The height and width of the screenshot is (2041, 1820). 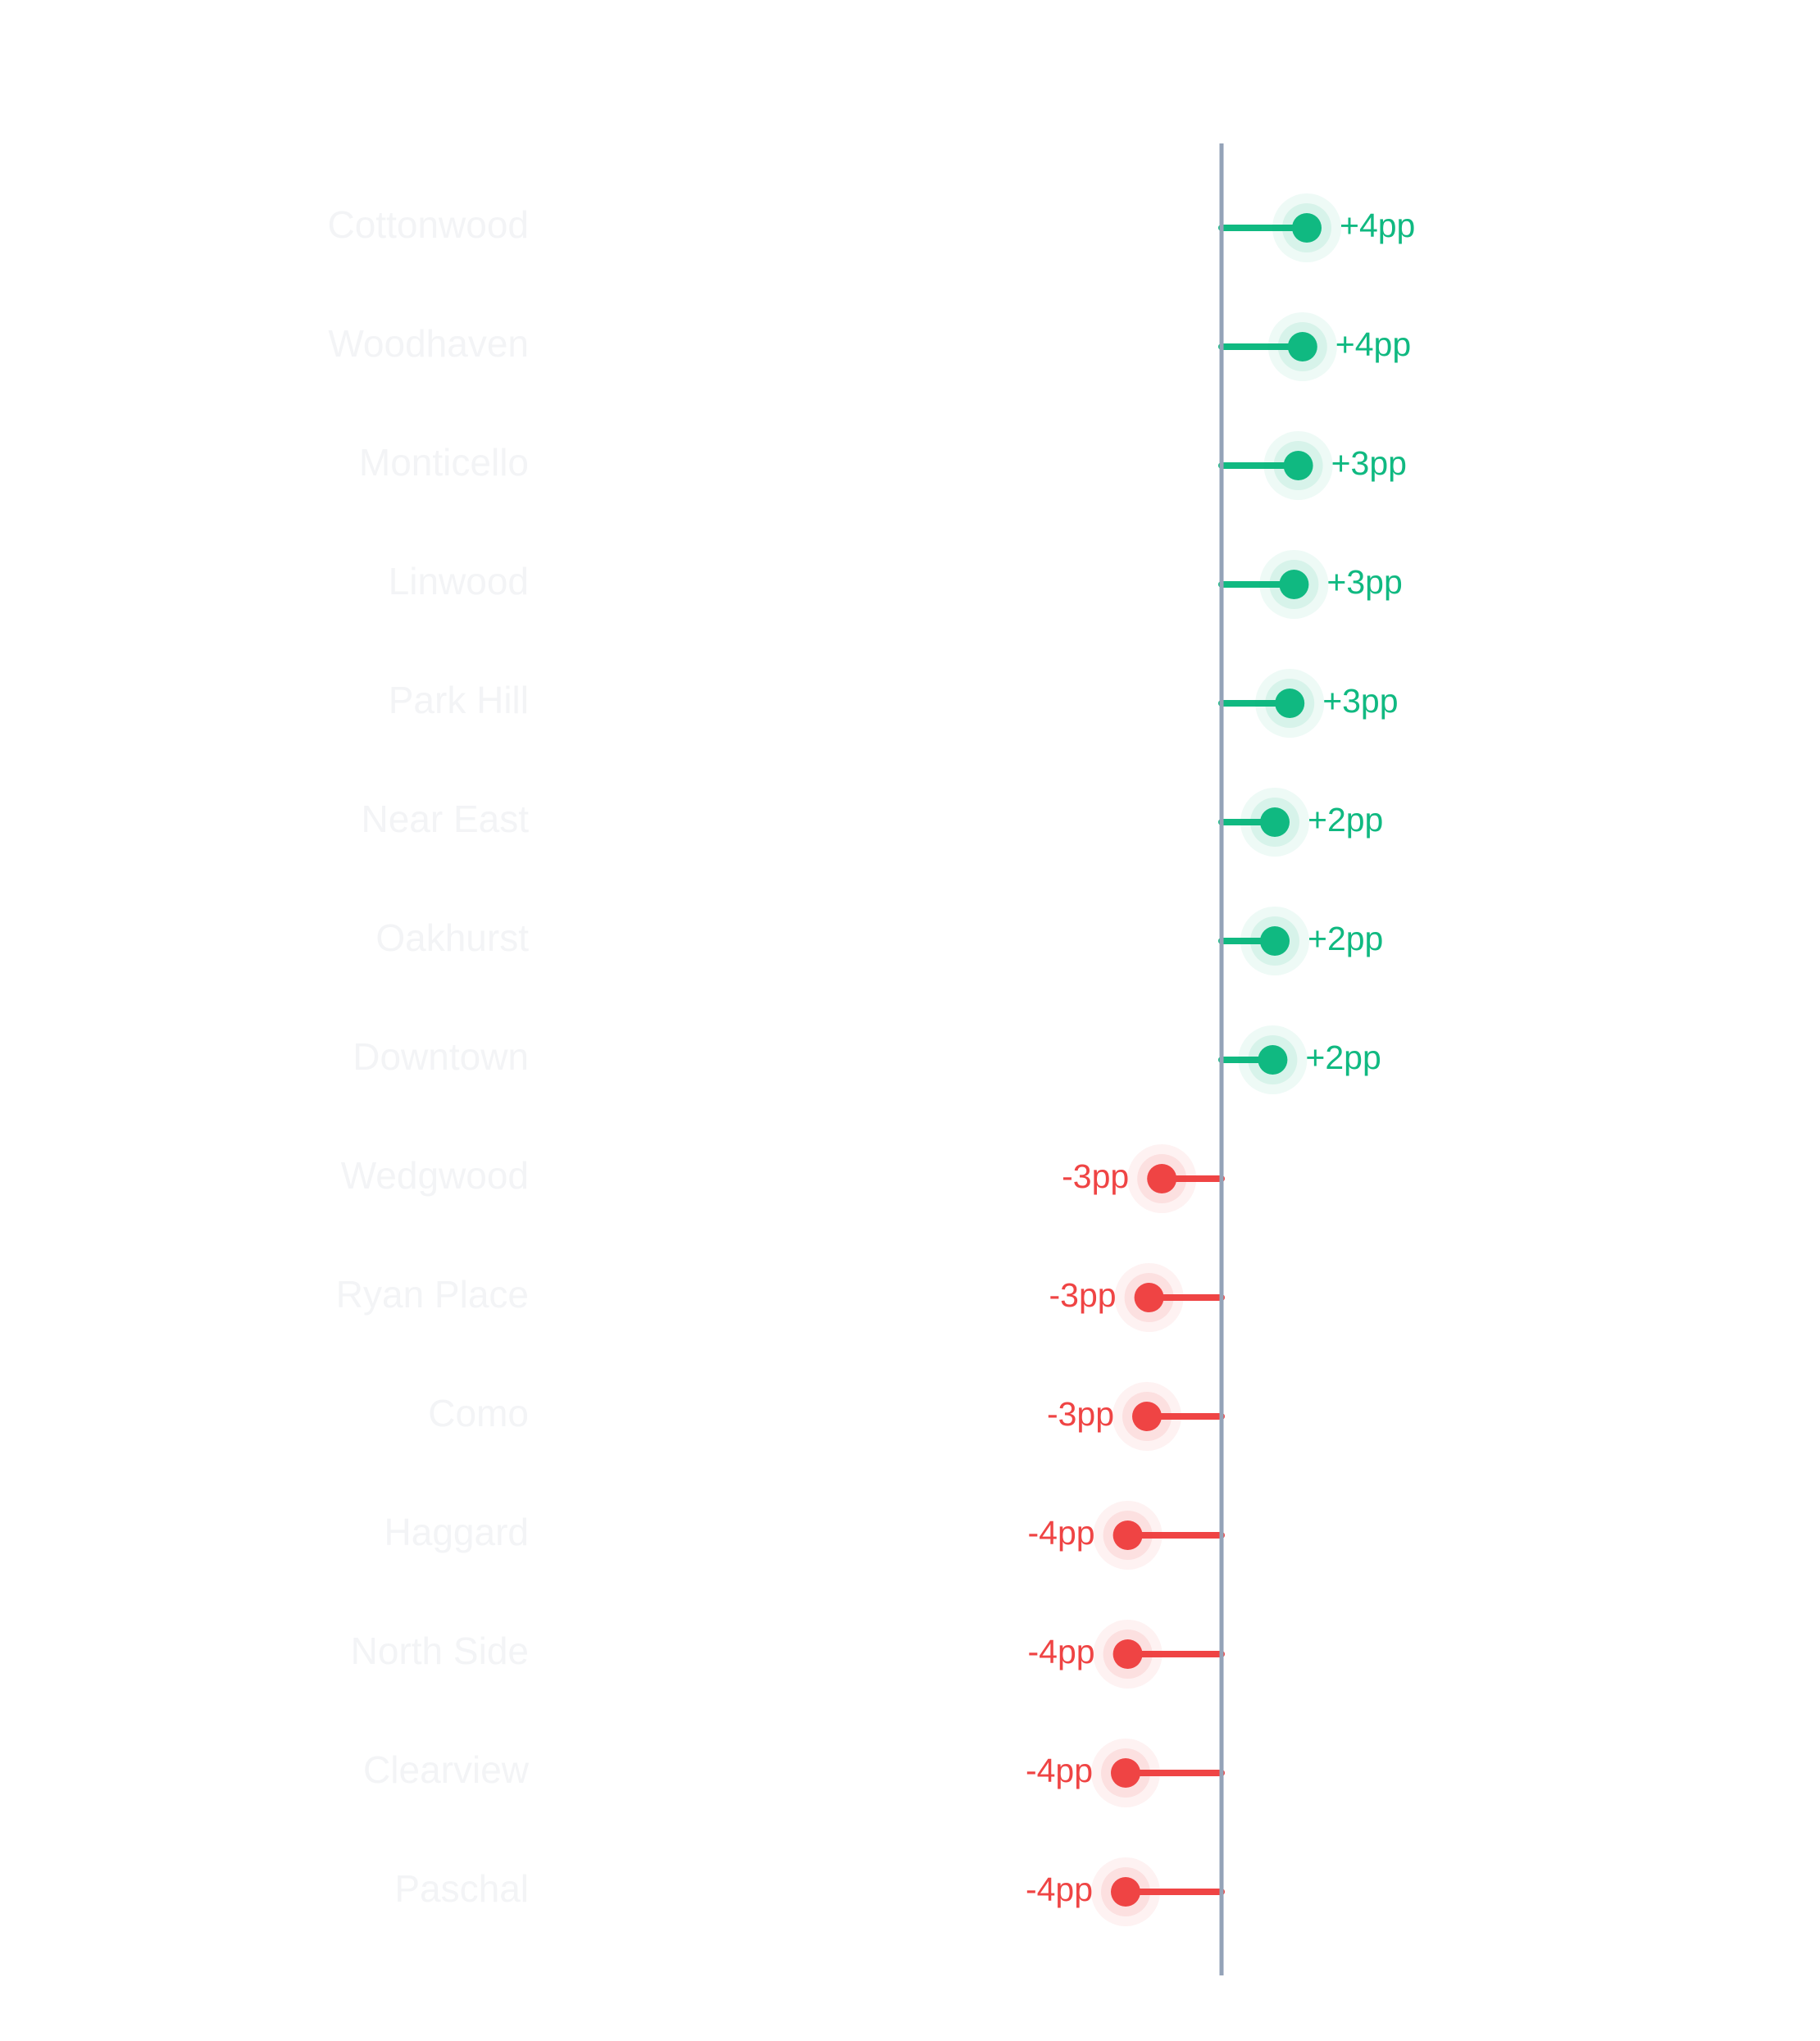 I want to click on category-label-wedgwood: Wedgwood, so click(x=435, y=1175).